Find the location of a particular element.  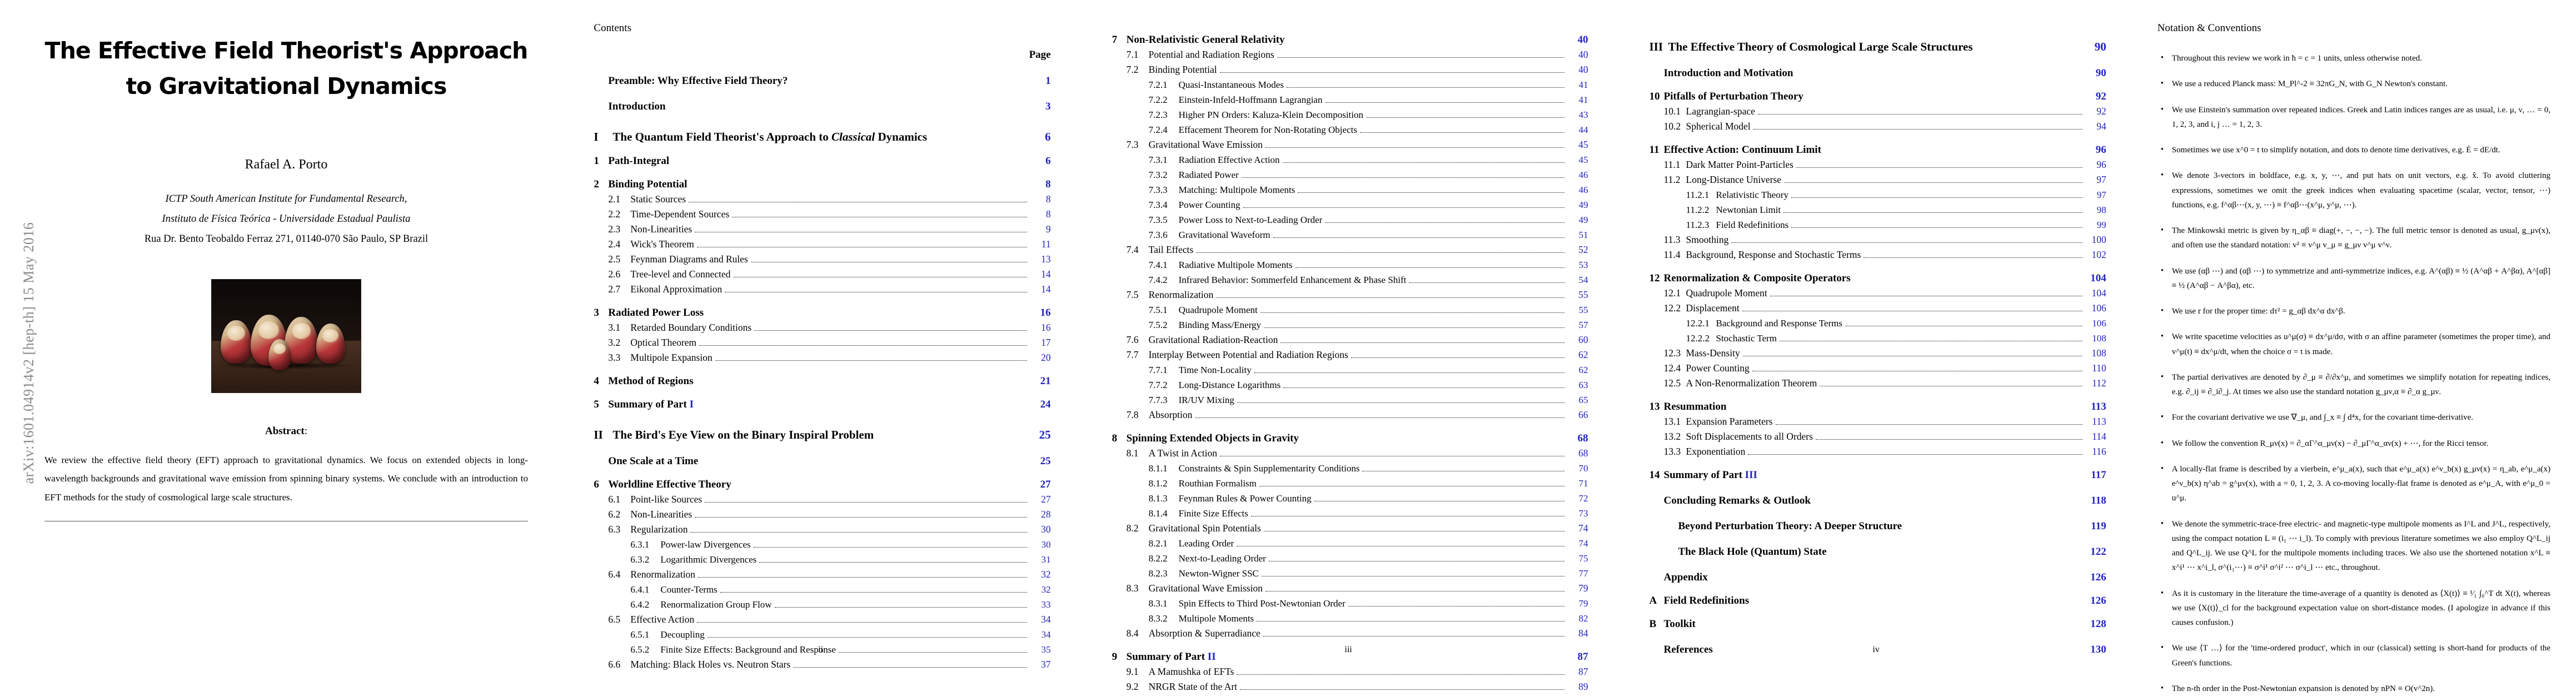

toc-entry: 10.2 Spherical Model 94 is located at coordinates (1878, 127).